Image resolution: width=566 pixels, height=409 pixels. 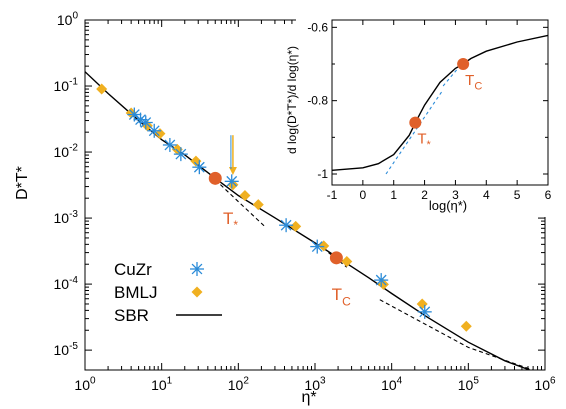 What do you see at coordinates (392, 384) in the screenshot?
I see `x-tick-label: 10⁴` at bounding box center [392, 384].